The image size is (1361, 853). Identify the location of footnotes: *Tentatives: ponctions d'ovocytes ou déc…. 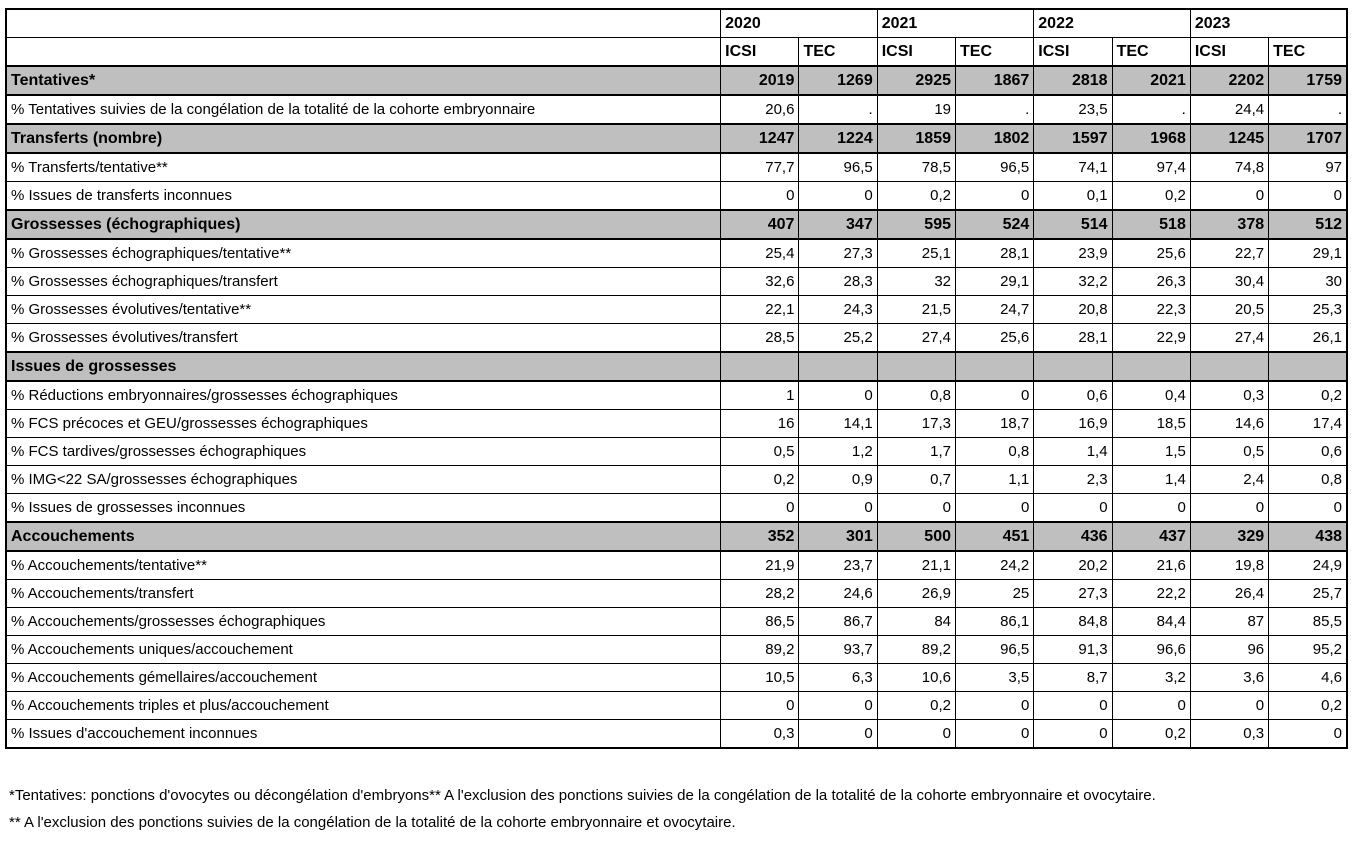
(685, 809).